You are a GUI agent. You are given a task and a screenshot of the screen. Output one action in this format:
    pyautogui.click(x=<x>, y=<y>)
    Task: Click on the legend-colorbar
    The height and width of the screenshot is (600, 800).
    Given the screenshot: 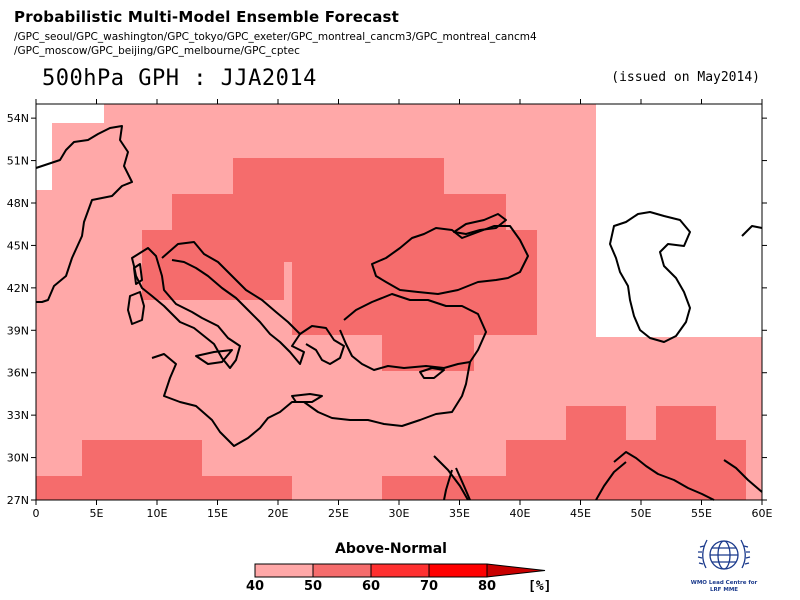 What is the action you would take?
    pyautogui.click(x=400, y=570)
    